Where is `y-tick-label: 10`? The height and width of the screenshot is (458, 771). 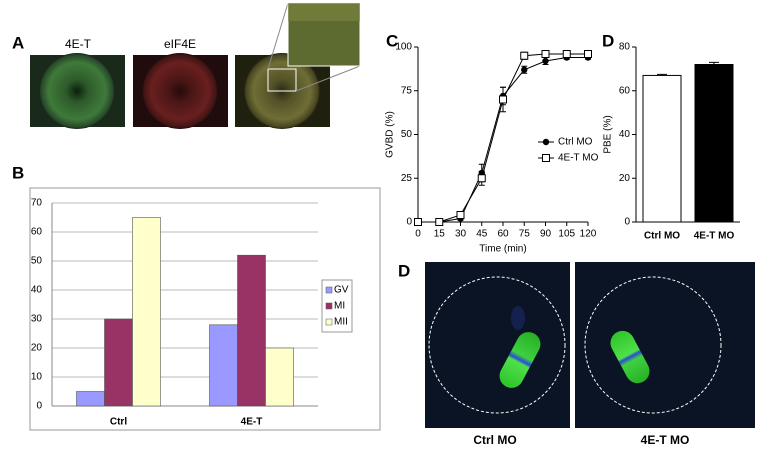 y-tick-label: 10 is located at coordinates (37, 377).